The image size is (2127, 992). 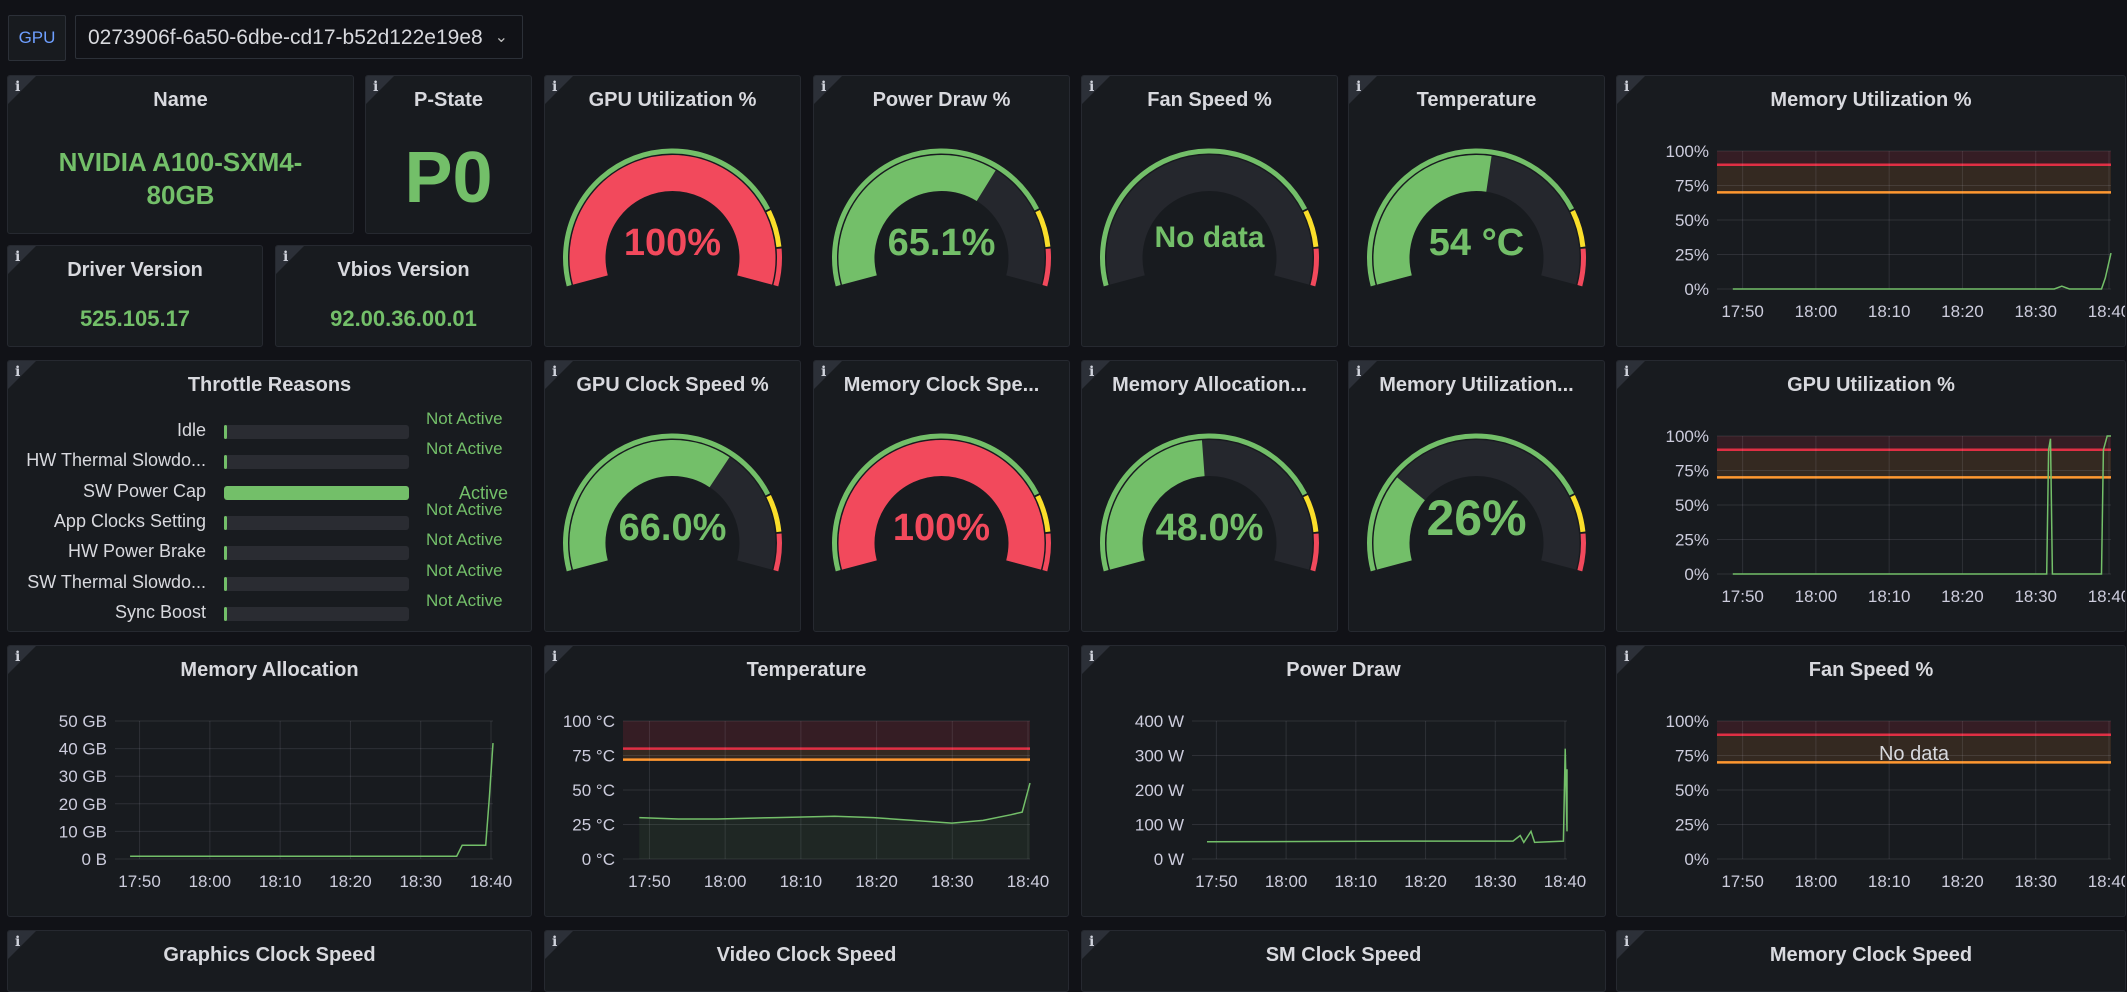 What do you see at coordinates (484, 493) in the screenshot?
I see `throttle-status: Active` at bounding box center [484, 493].